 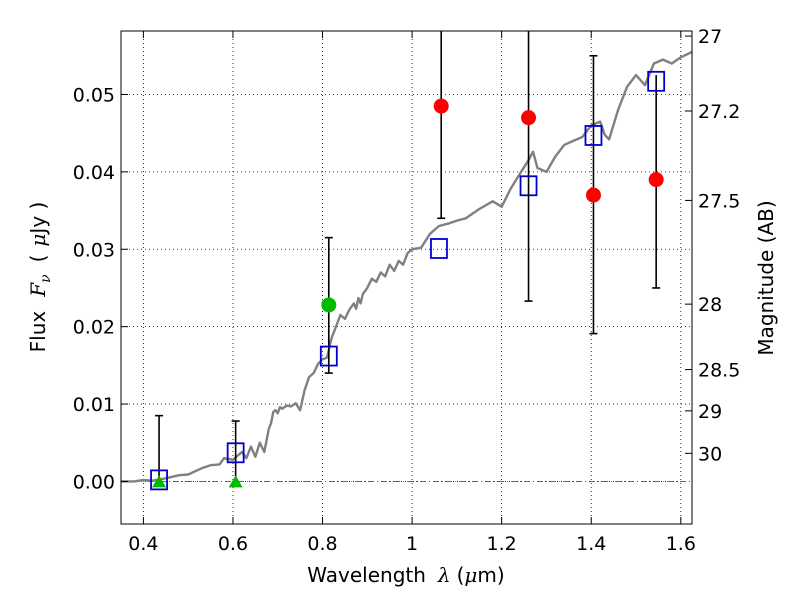 I want to click on x-tick-label: 1, so click(x=412, y=544).